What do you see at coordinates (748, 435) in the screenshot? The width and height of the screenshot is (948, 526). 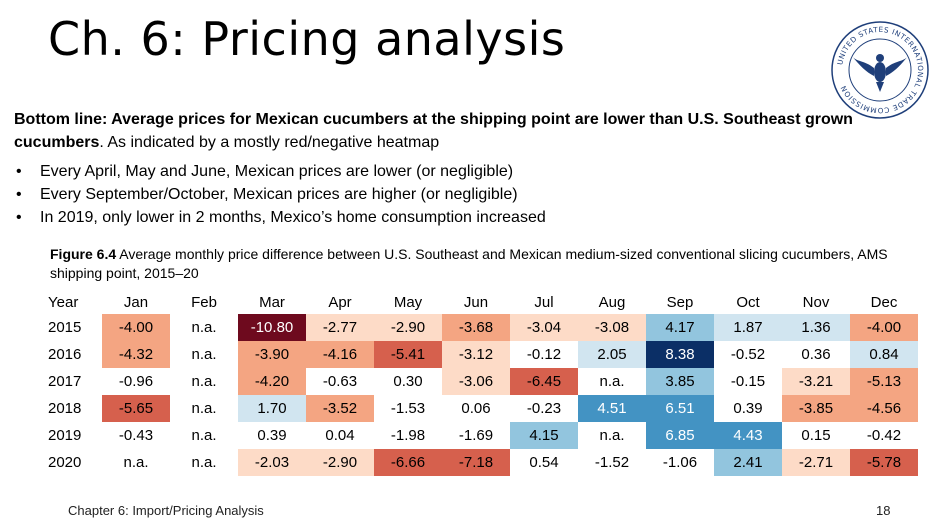 I see `heatmap-cell: 4.43` at bounding box center [748, 435].